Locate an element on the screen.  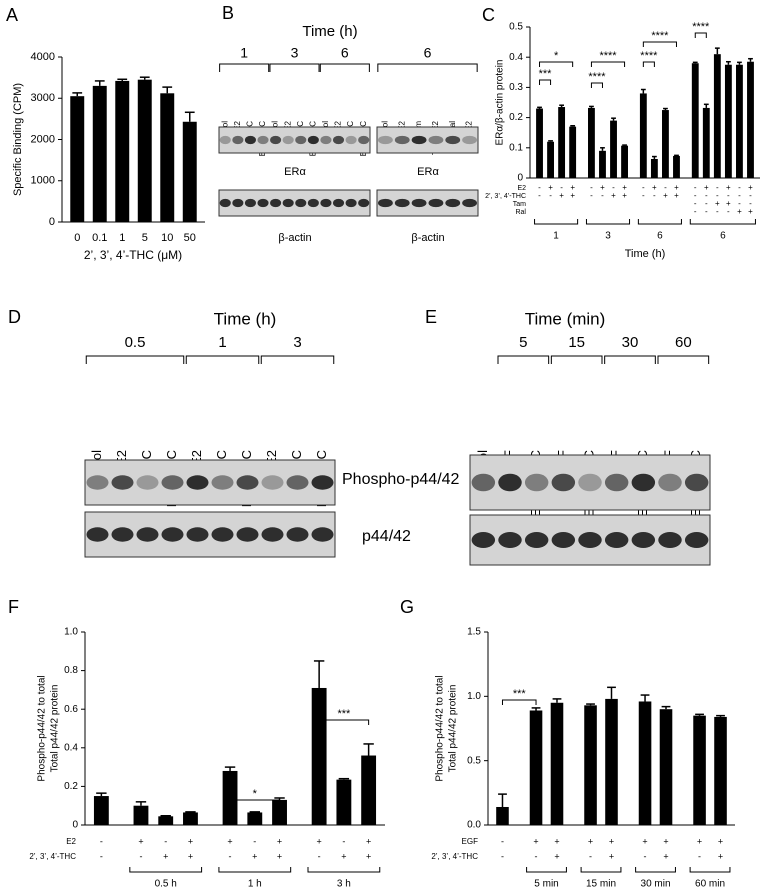
lane-label: E2 is located at coordinates (237, 125).